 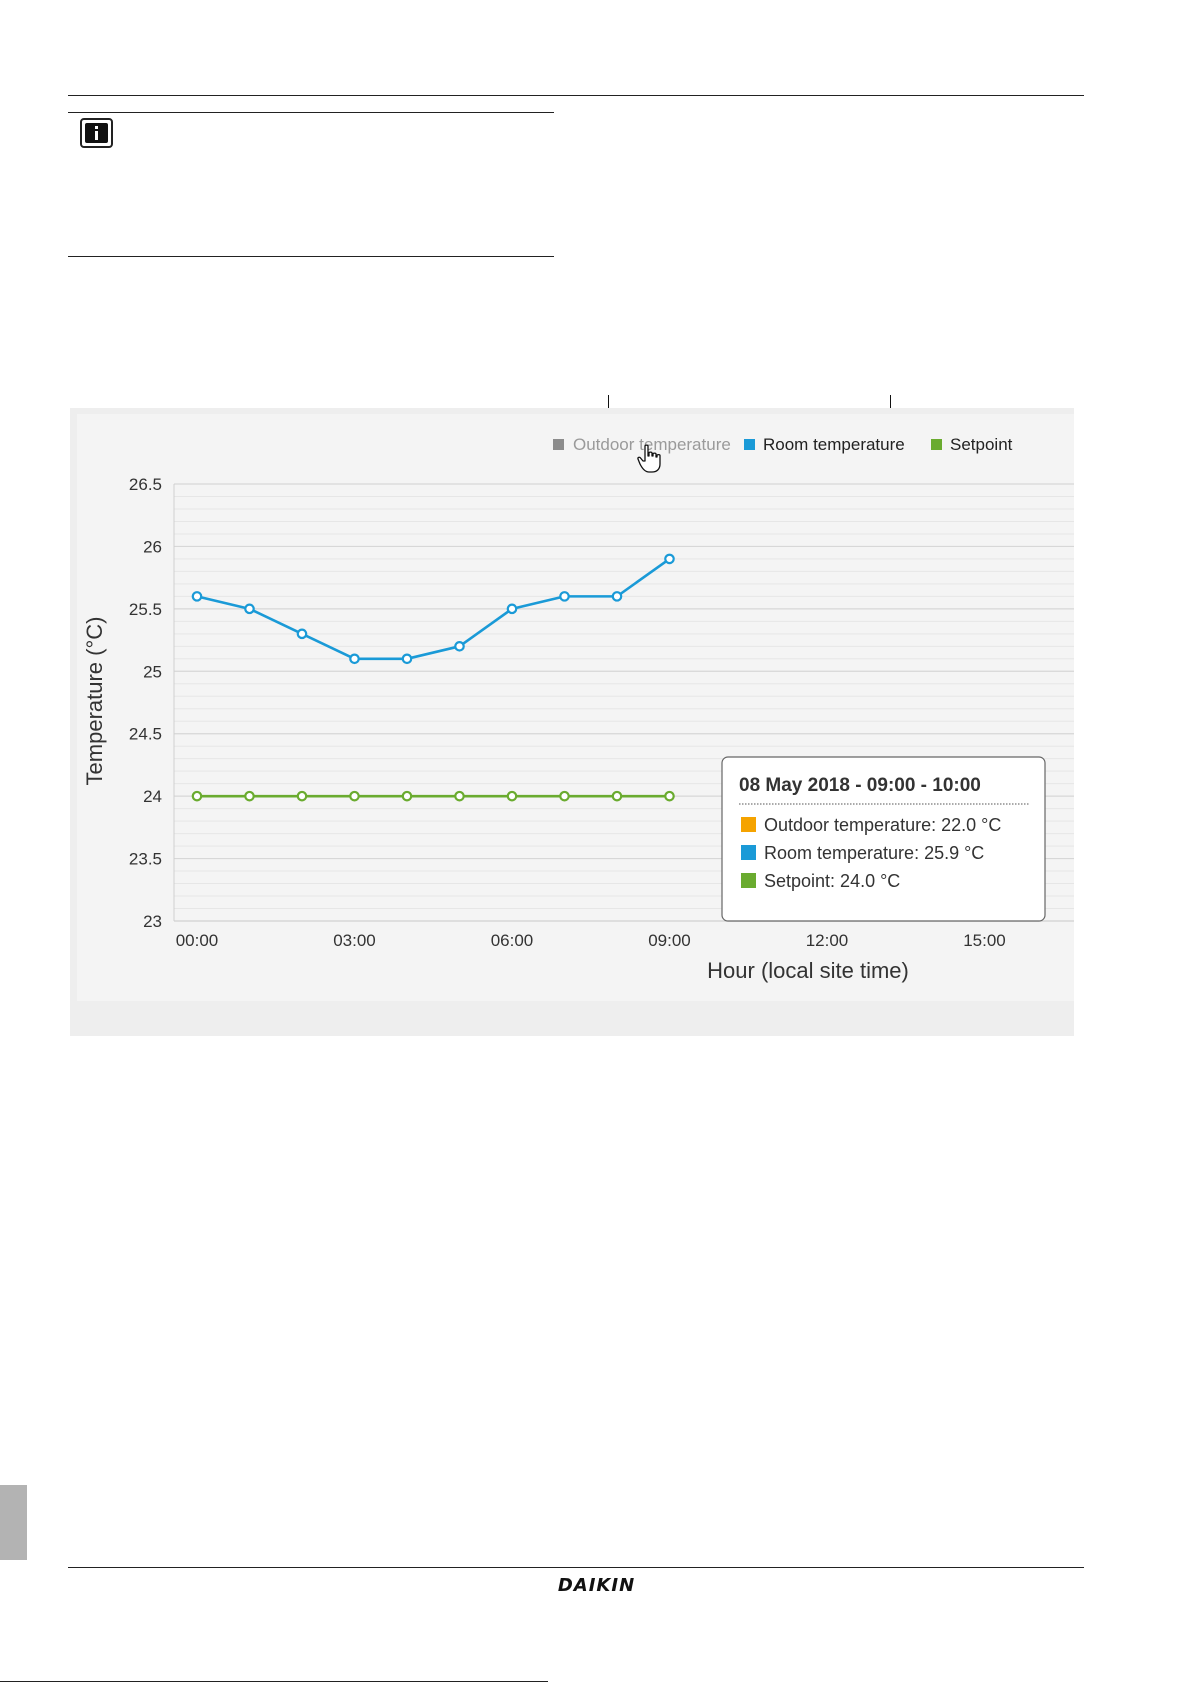 What do you see at coordinates (576, 1567) in the screenshot?
I see `footer-rule` at bounding box center [576, 1567].